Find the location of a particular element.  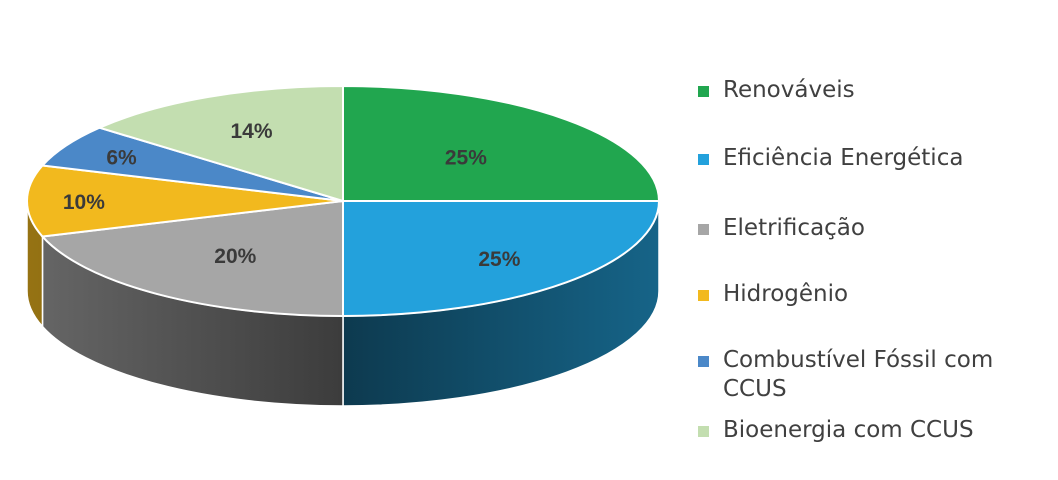

legend-label: Combustível Fóssil com CCUS is located at coordinates (858, 374).